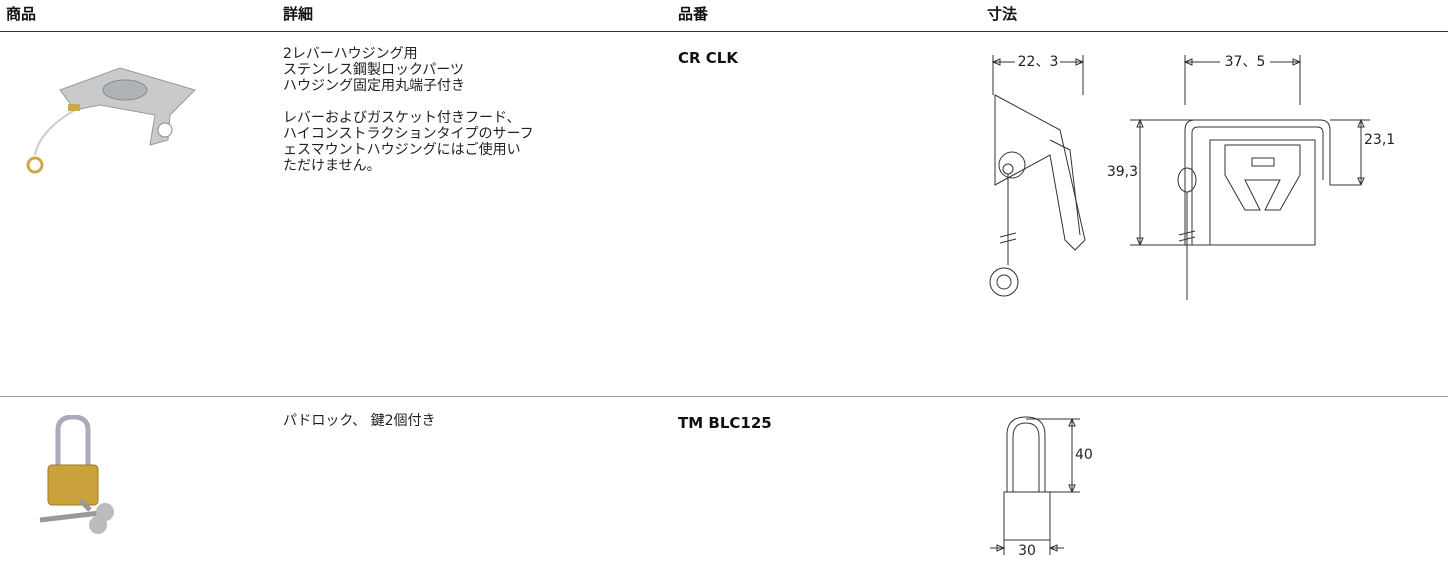 The image size is (1448, 573). What do you see at coordinates (1041, 487) in the screenshot?
I see `dimension-drawing: 40 30` at bounding box center [1041, 487].